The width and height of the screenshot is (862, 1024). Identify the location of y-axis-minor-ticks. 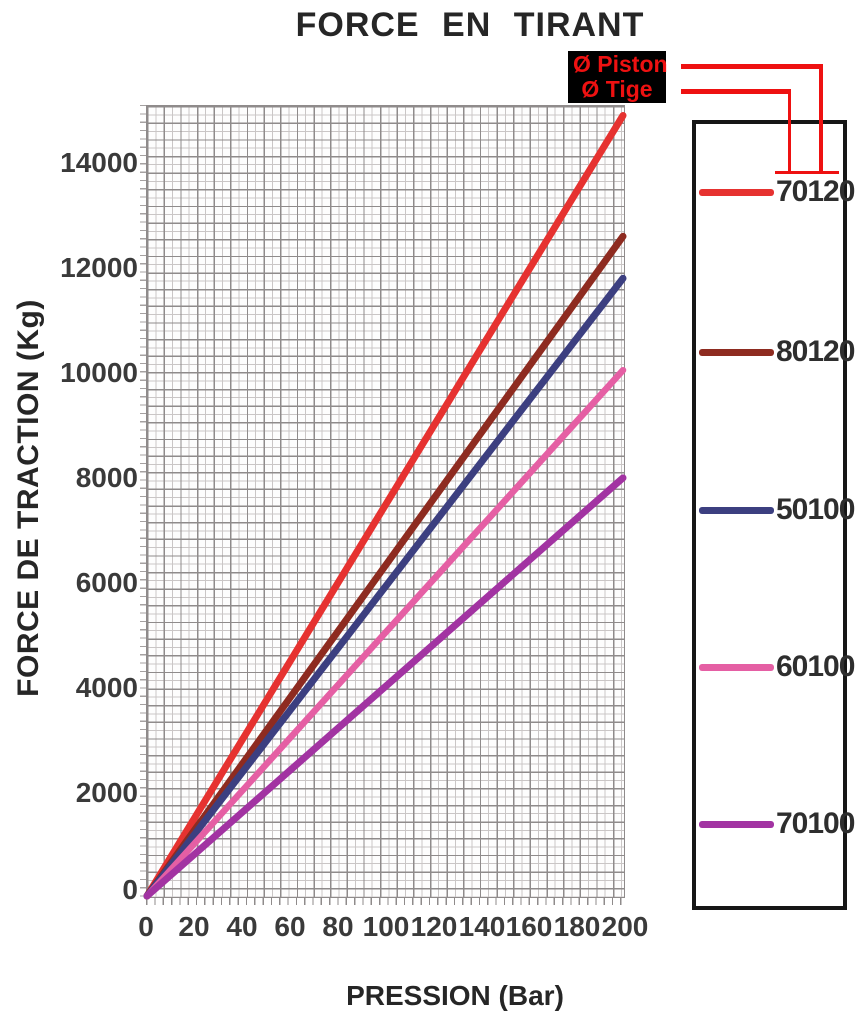
(143, 501).